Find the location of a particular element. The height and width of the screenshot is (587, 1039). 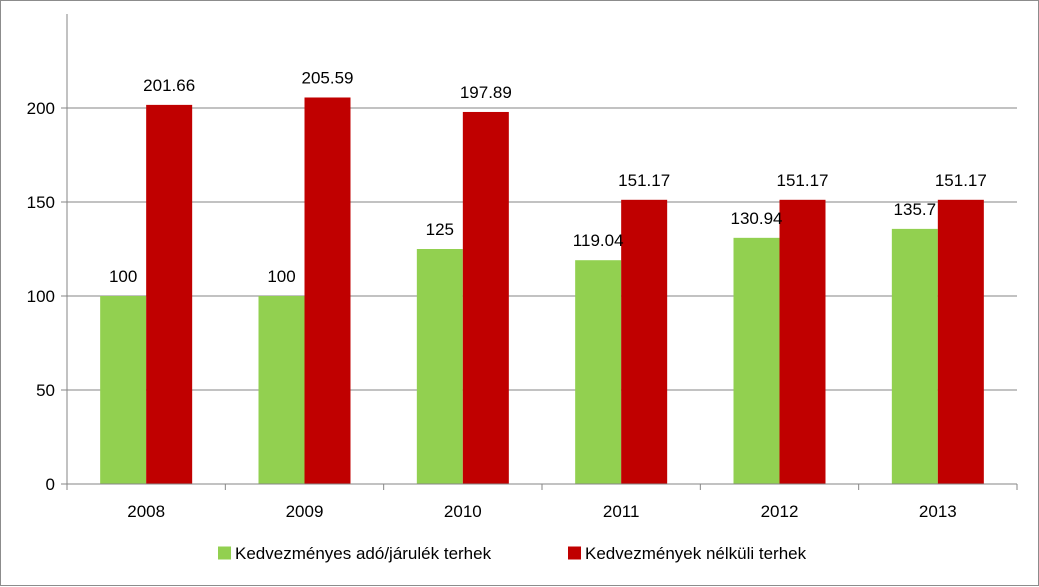

y-tick-label: 150 is located at coordinates (41, 202).